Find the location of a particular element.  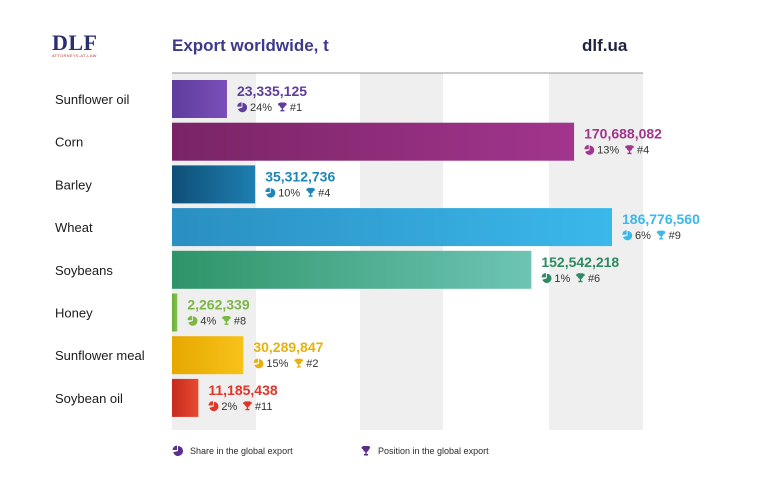

value-label: 152,542,218 is located at coordinates (580, 262).